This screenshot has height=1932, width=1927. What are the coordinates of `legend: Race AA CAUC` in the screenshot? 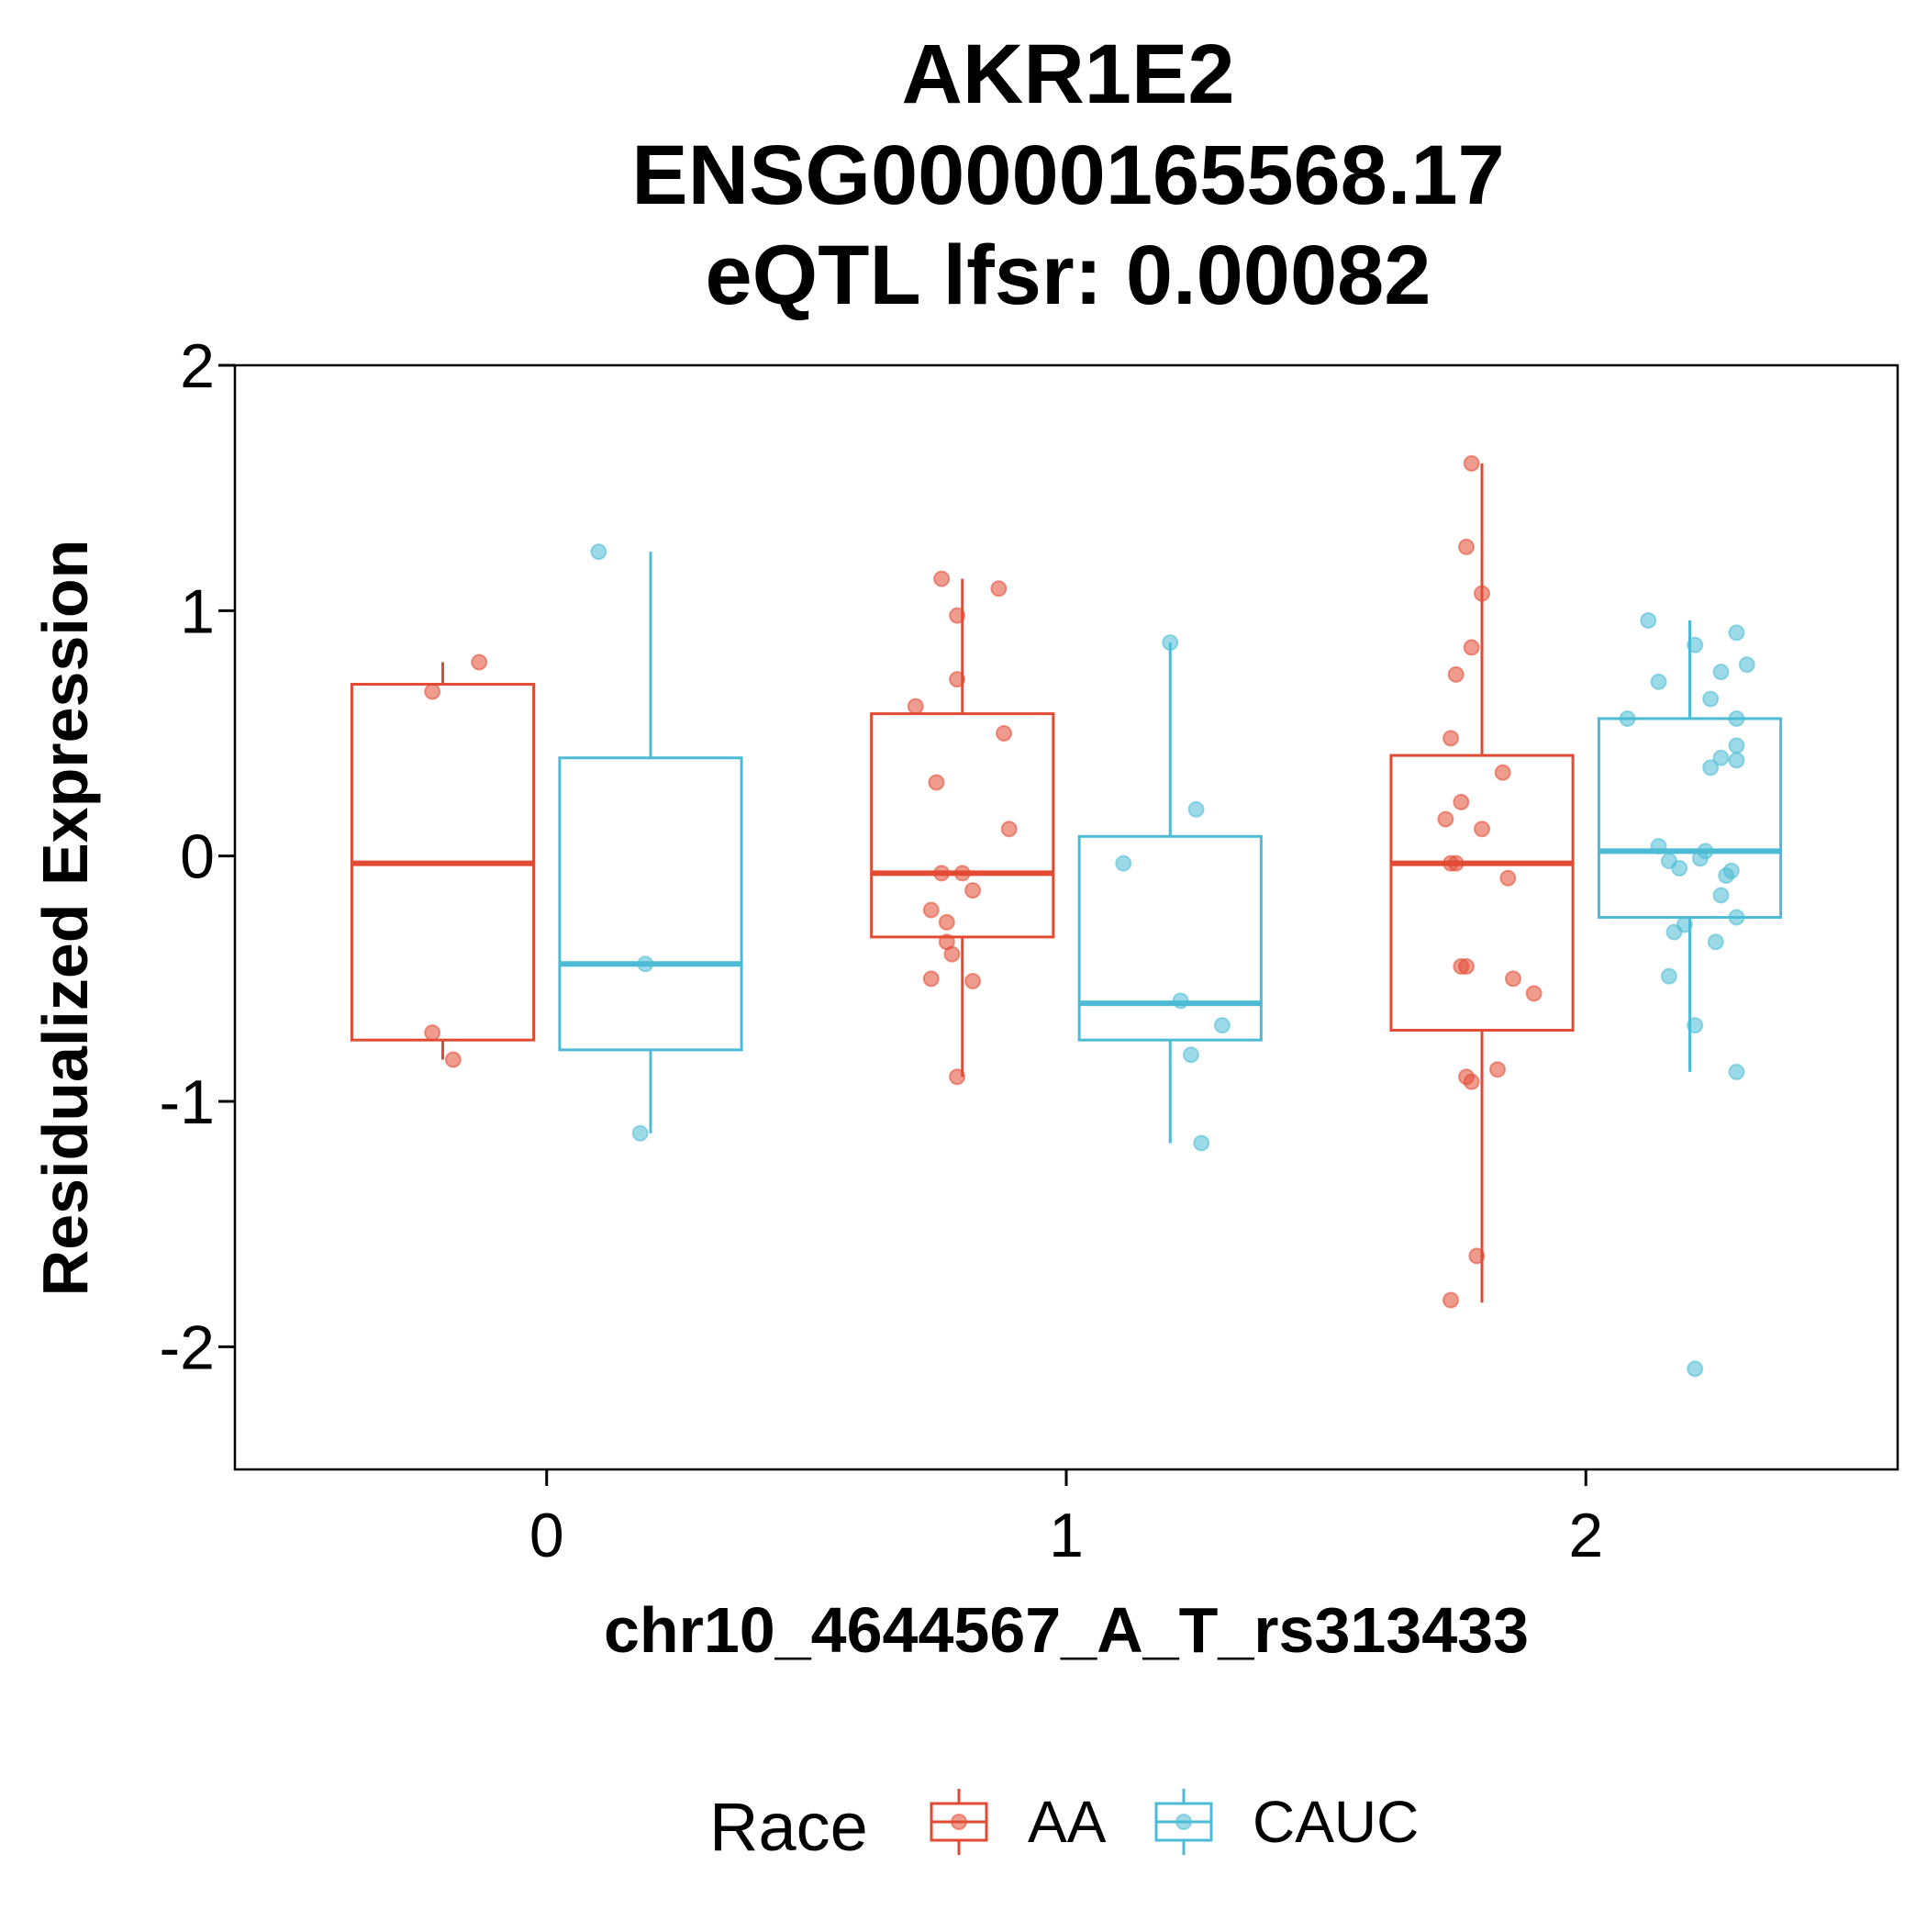 It's located at (1064, 1827).